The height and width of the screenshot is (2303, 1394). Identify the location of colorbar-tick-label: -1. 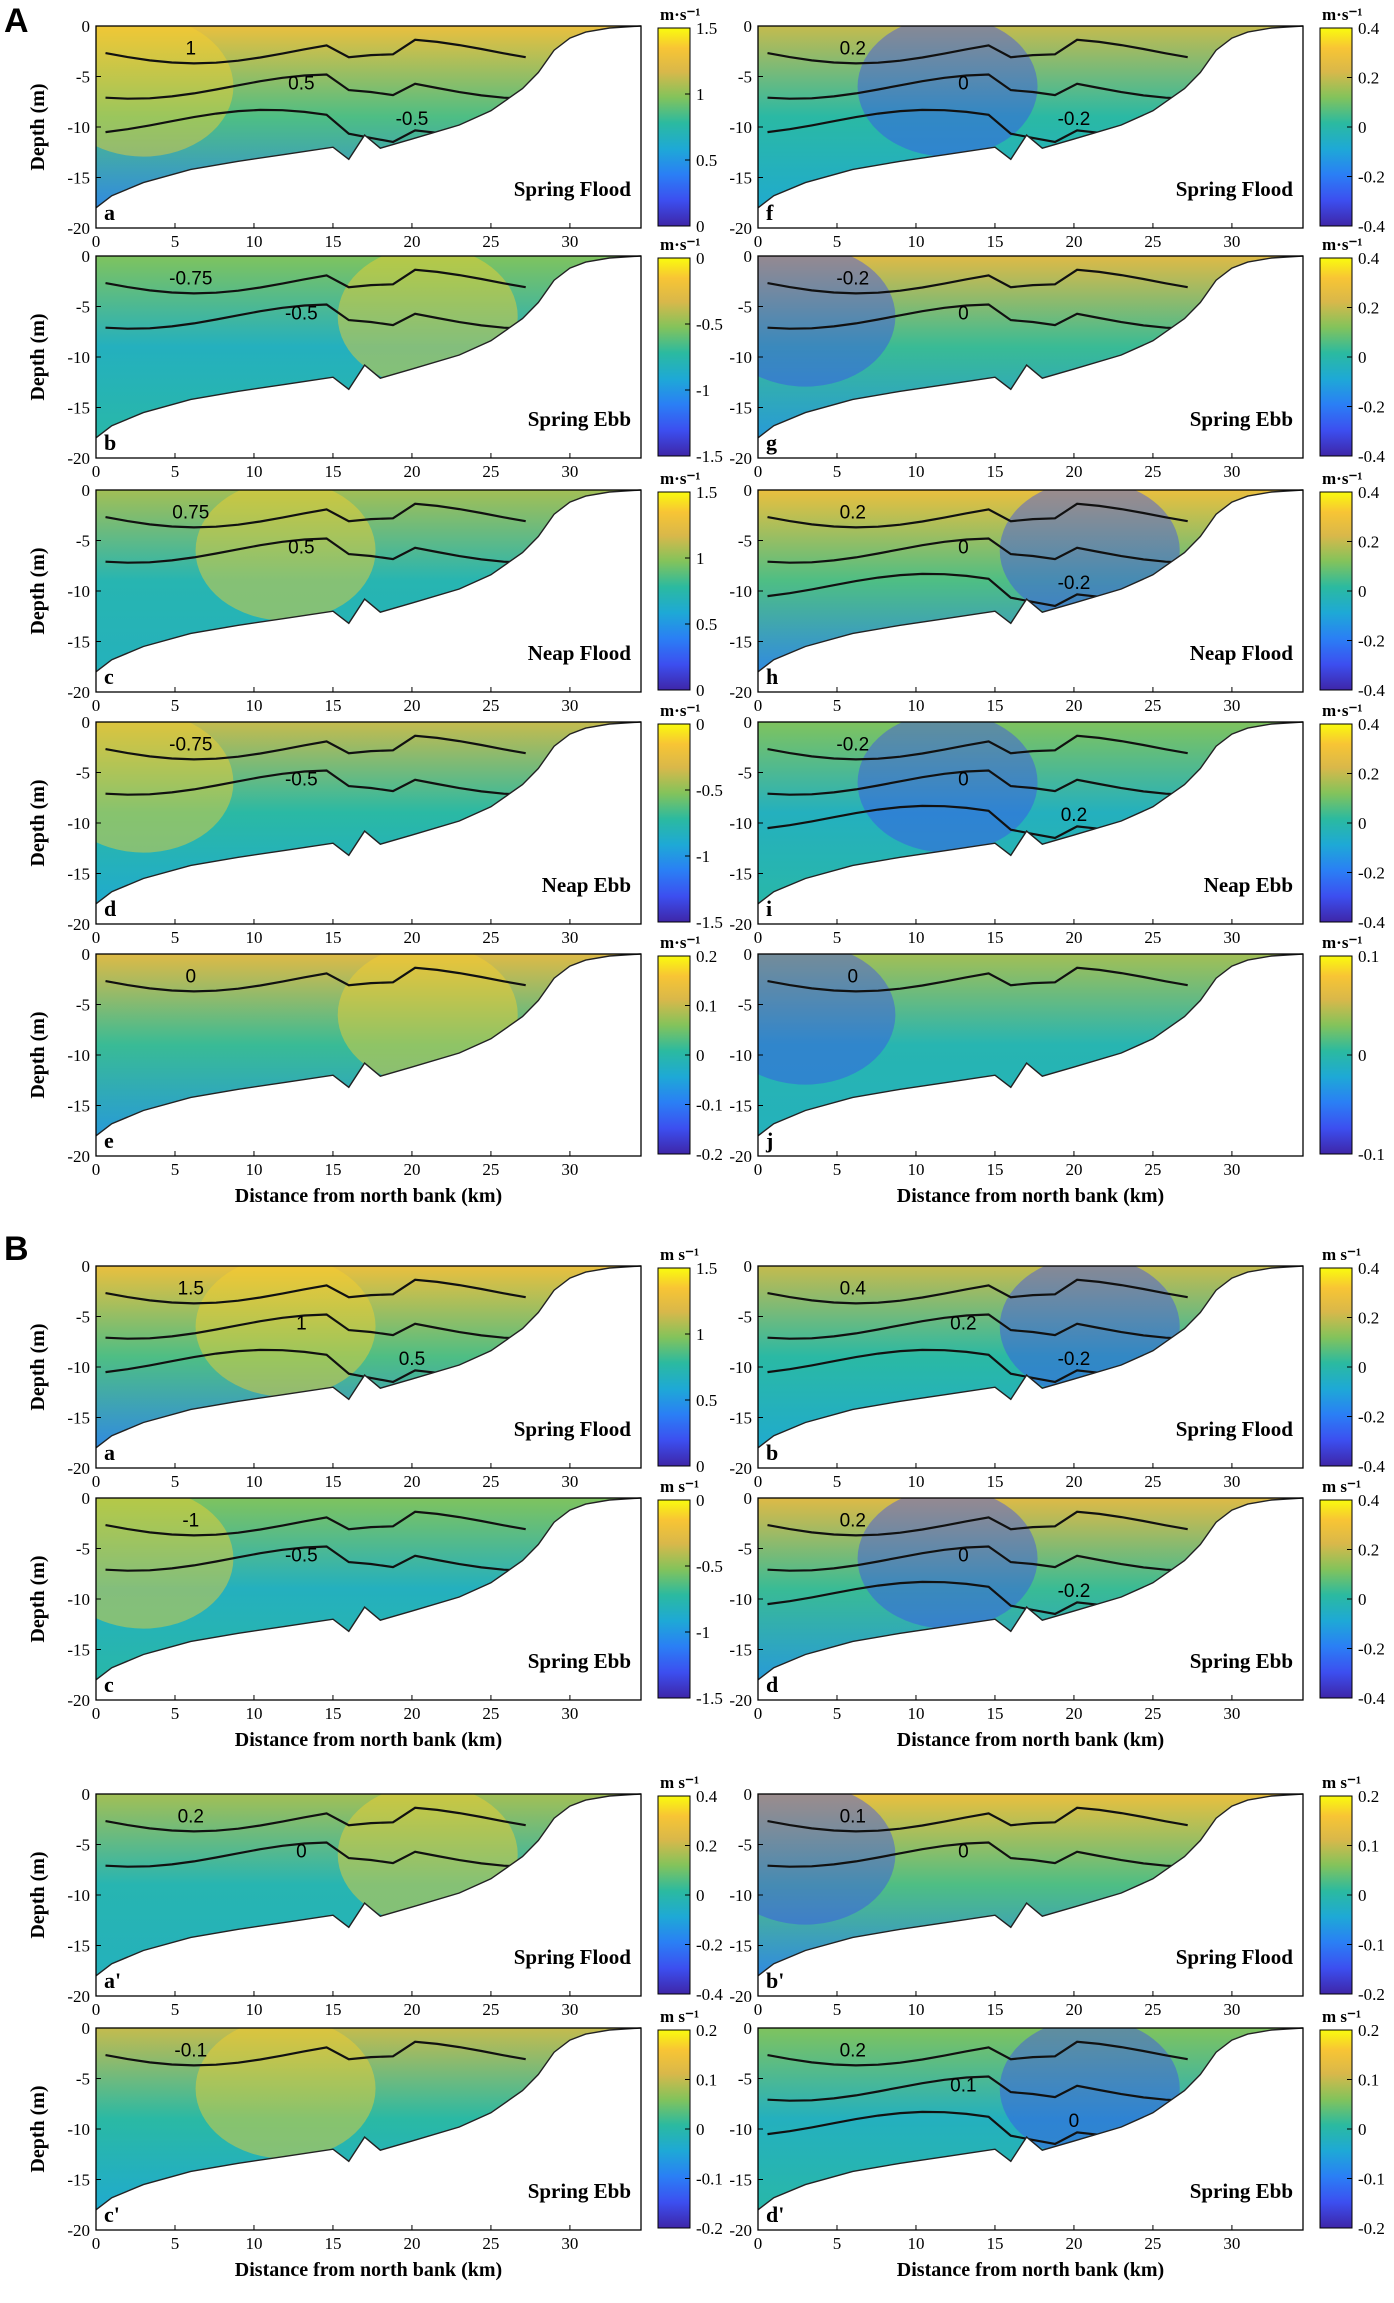
(703, 390).